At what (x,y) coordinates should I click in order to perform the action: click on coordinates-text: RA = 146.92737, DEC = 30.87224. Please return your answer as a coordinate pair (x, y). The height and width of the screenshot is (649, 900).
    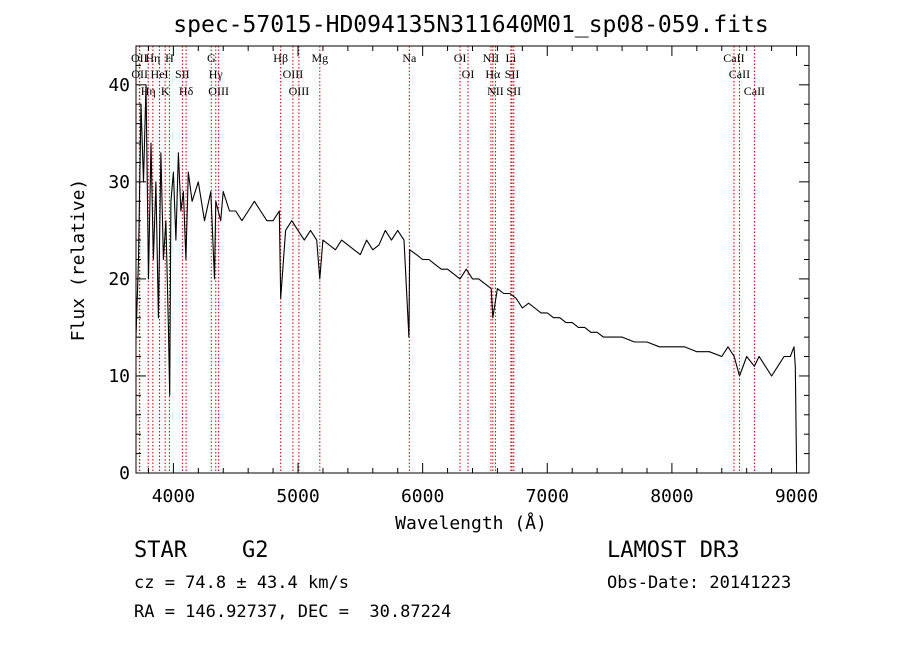
    Looking at the image, I should click on (293, 612).